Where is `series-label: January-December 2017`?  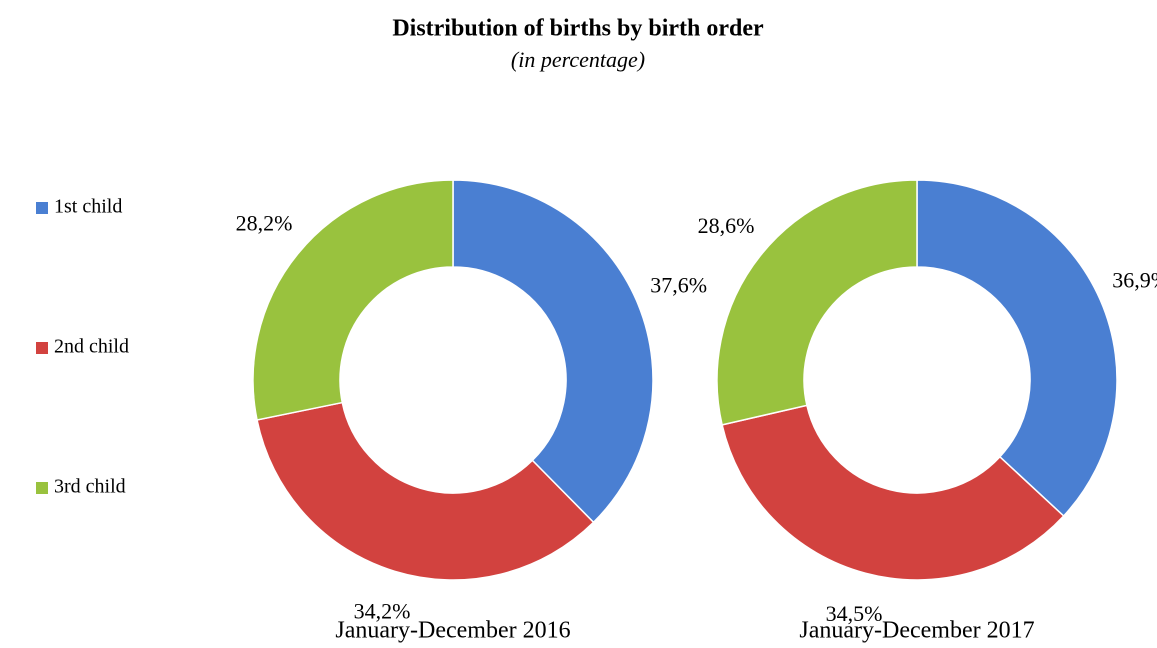 series-label: January-December 2017 is located at coordinates (916, 631).